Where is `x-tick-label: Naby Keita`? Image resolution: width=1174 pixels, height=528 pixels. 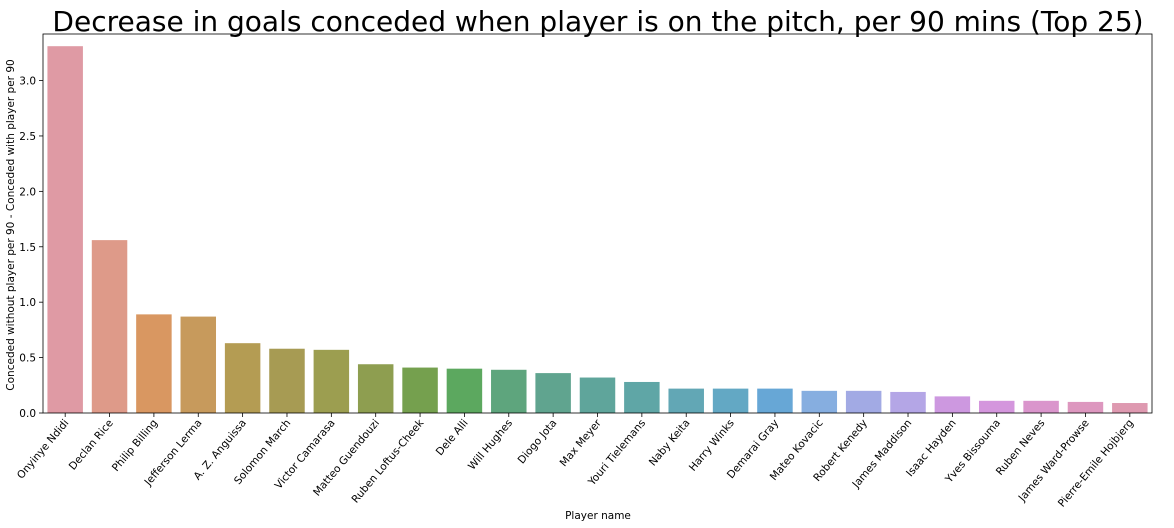
x-tick-label: Naby Keita is located at coordinates (670, 442).